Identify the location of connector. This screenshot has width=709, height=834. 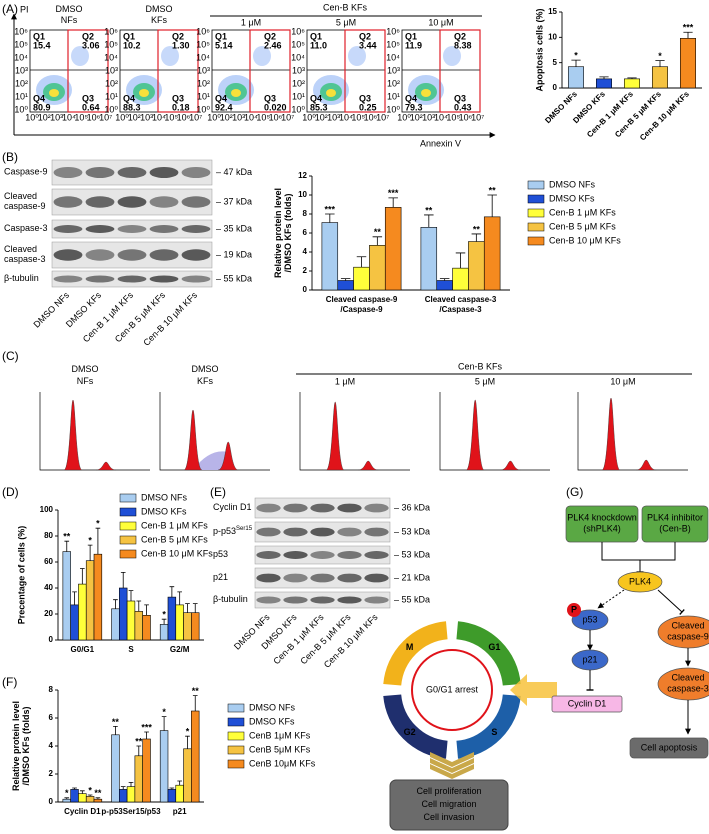
(622, 557).